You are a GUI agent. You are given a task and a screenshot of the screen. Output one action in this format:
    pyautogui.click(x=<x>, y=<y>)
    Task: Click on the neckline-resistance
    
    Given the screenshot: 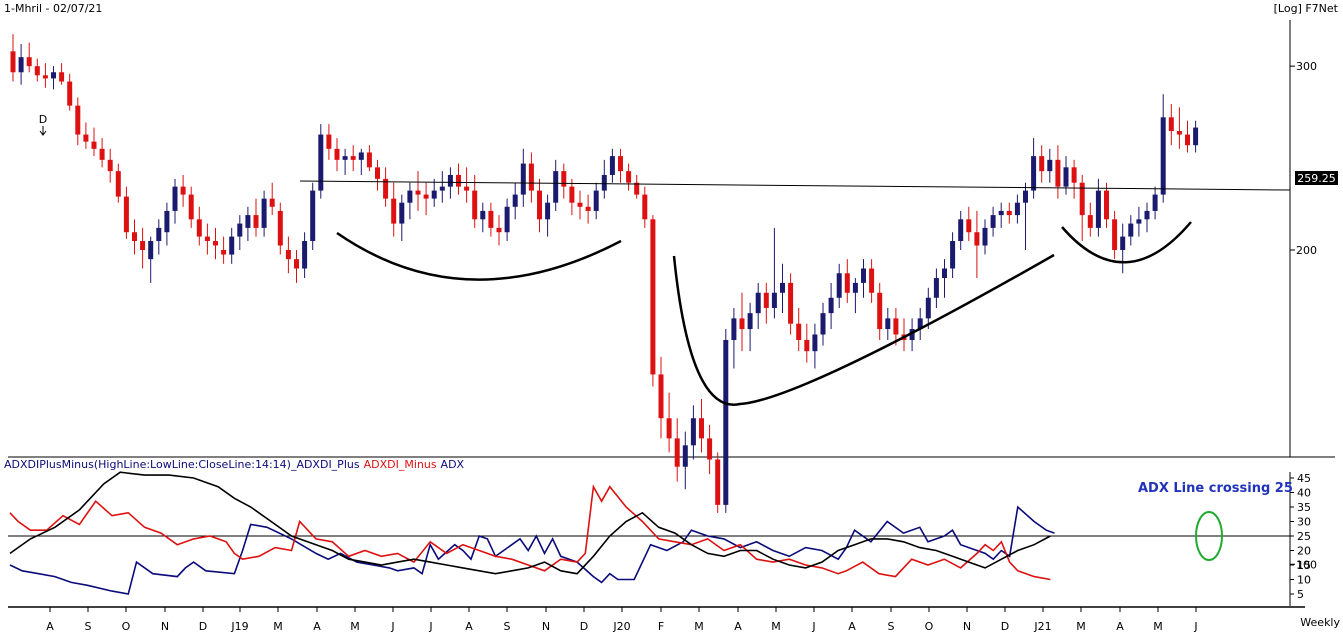 What is the action you would take?
    pyautogui.click(x=795, y=185)
    